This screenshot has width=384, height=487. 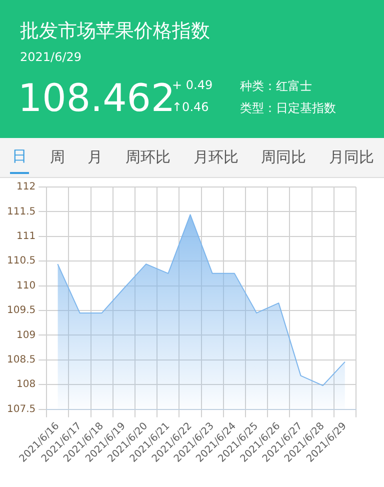 What do you see at coordinates (26, 335) in the screenshot?
I see `y-tick-label: 109` at bounding box center [26, 335].